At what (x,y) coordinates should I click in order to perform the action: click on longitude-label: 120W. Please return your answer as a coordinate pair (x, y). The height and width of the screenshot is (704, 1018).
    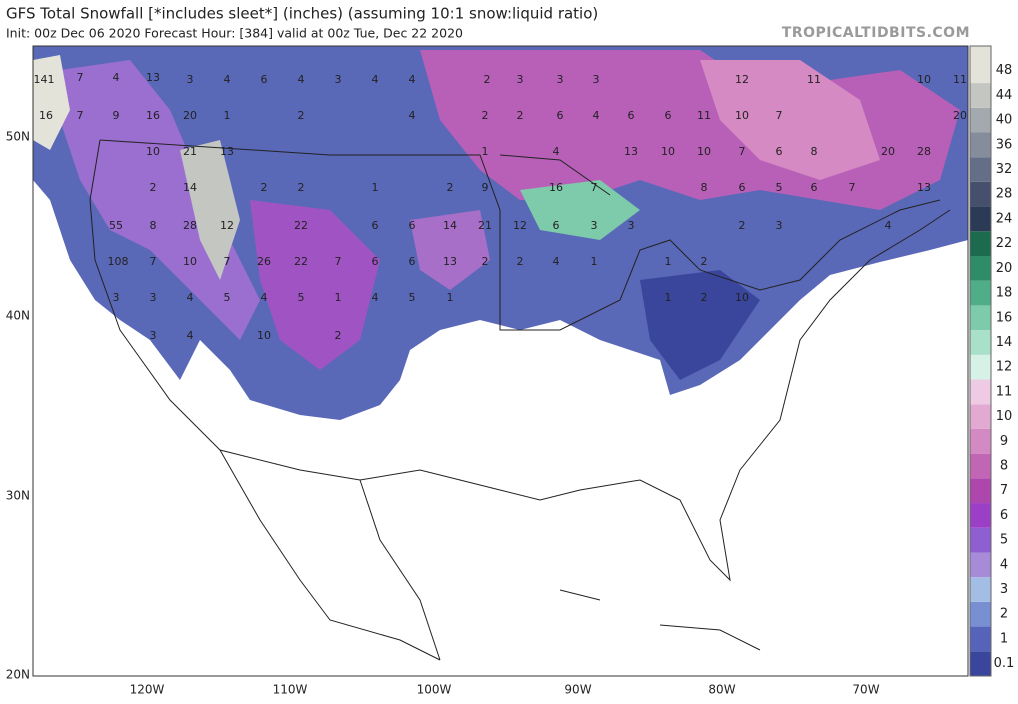
    Looking at the image, I should click on (147, 690).